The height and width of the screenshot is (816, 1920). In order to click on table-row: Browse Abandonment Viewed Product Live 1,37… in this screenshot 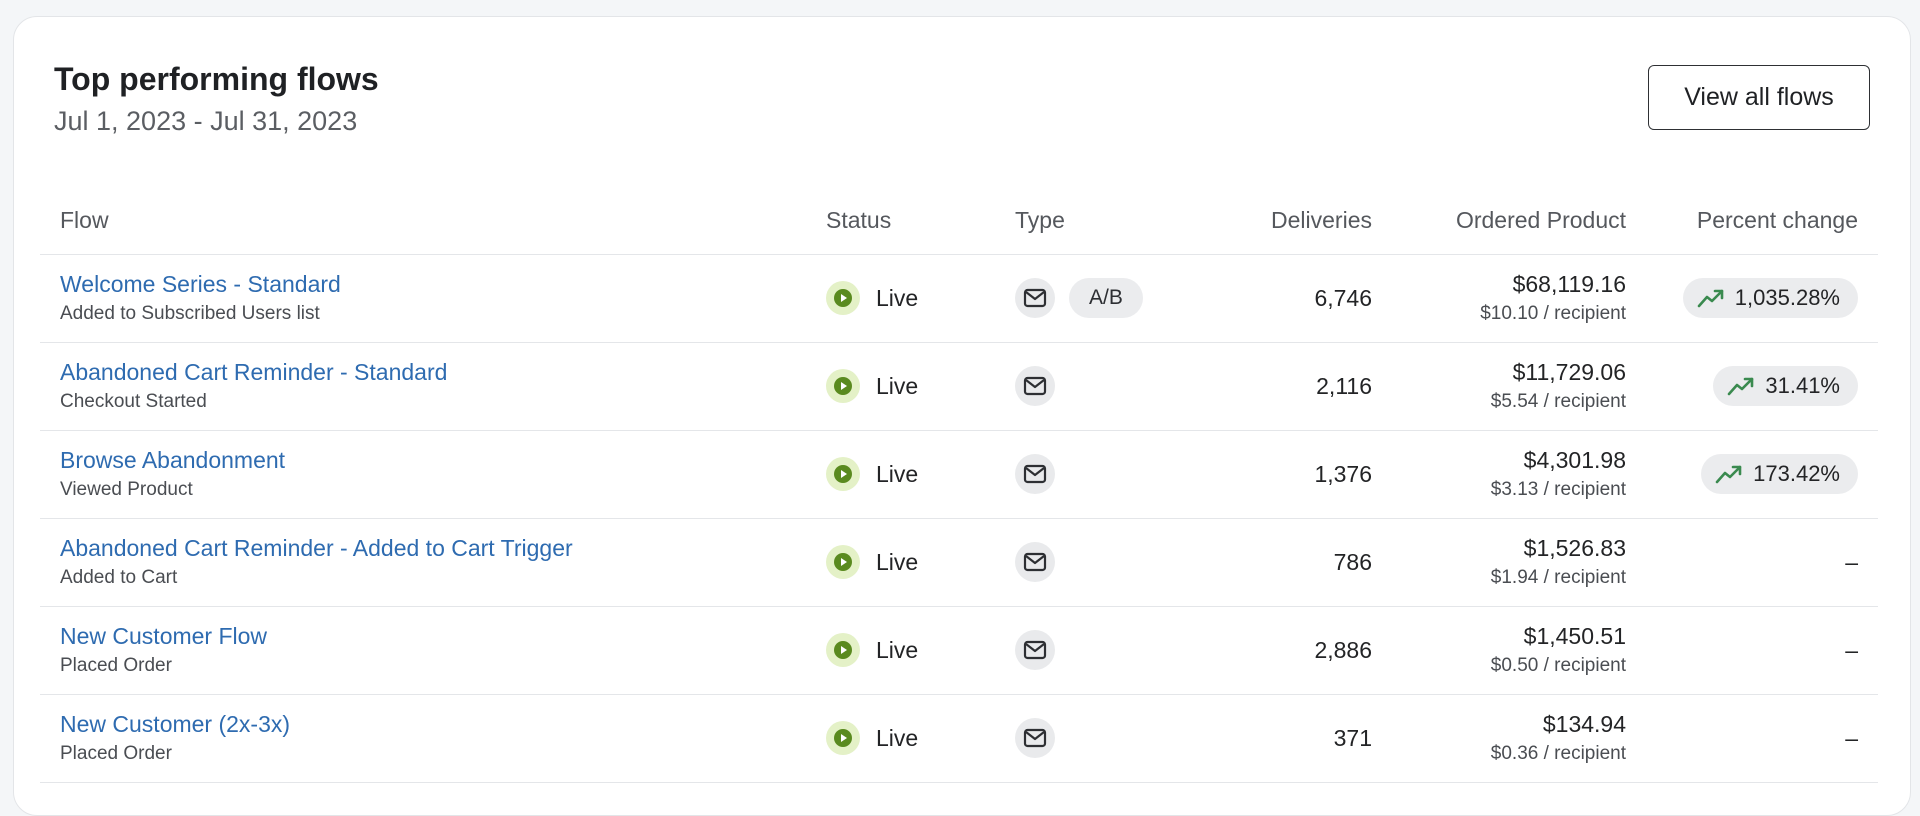, I will do `click(959, 474)`.